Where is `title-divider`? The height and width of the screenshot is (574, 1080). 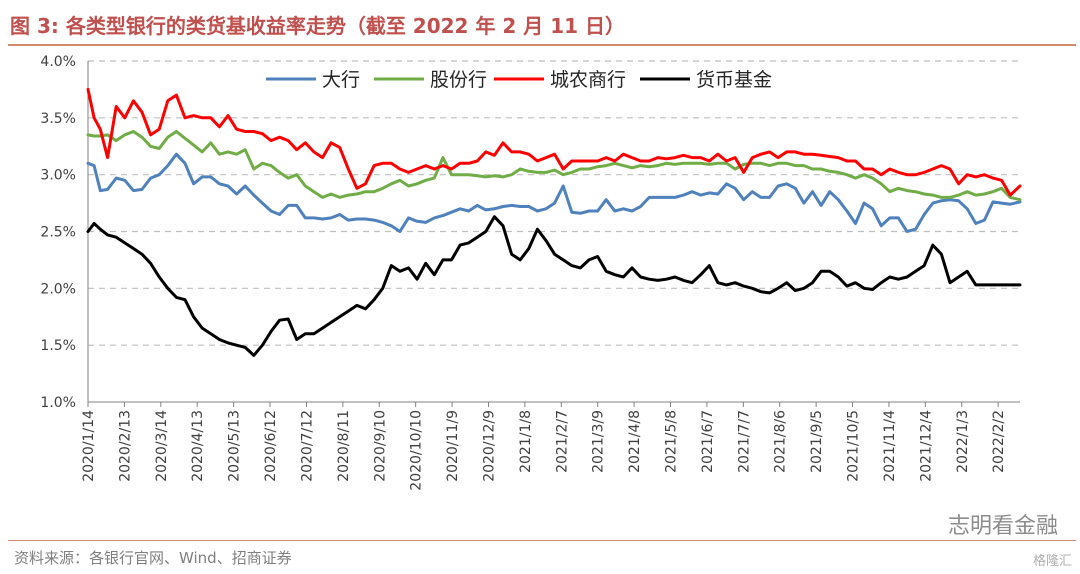 title-divider is located at coordinates (542, 45).